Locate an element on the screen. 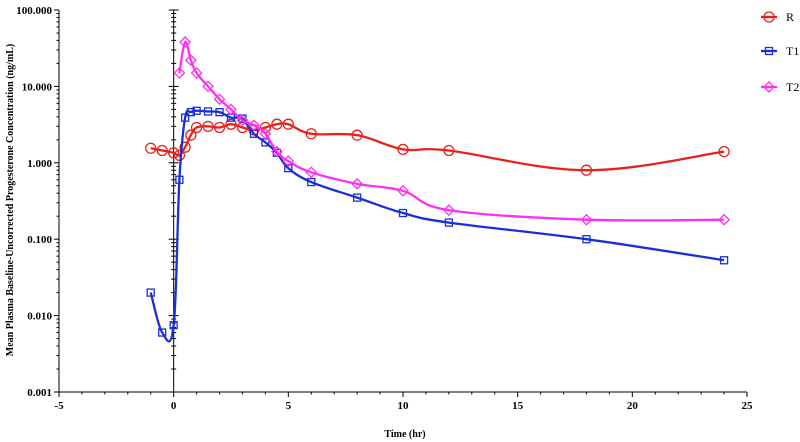  series-line-R is located at coordinates (437, 147).